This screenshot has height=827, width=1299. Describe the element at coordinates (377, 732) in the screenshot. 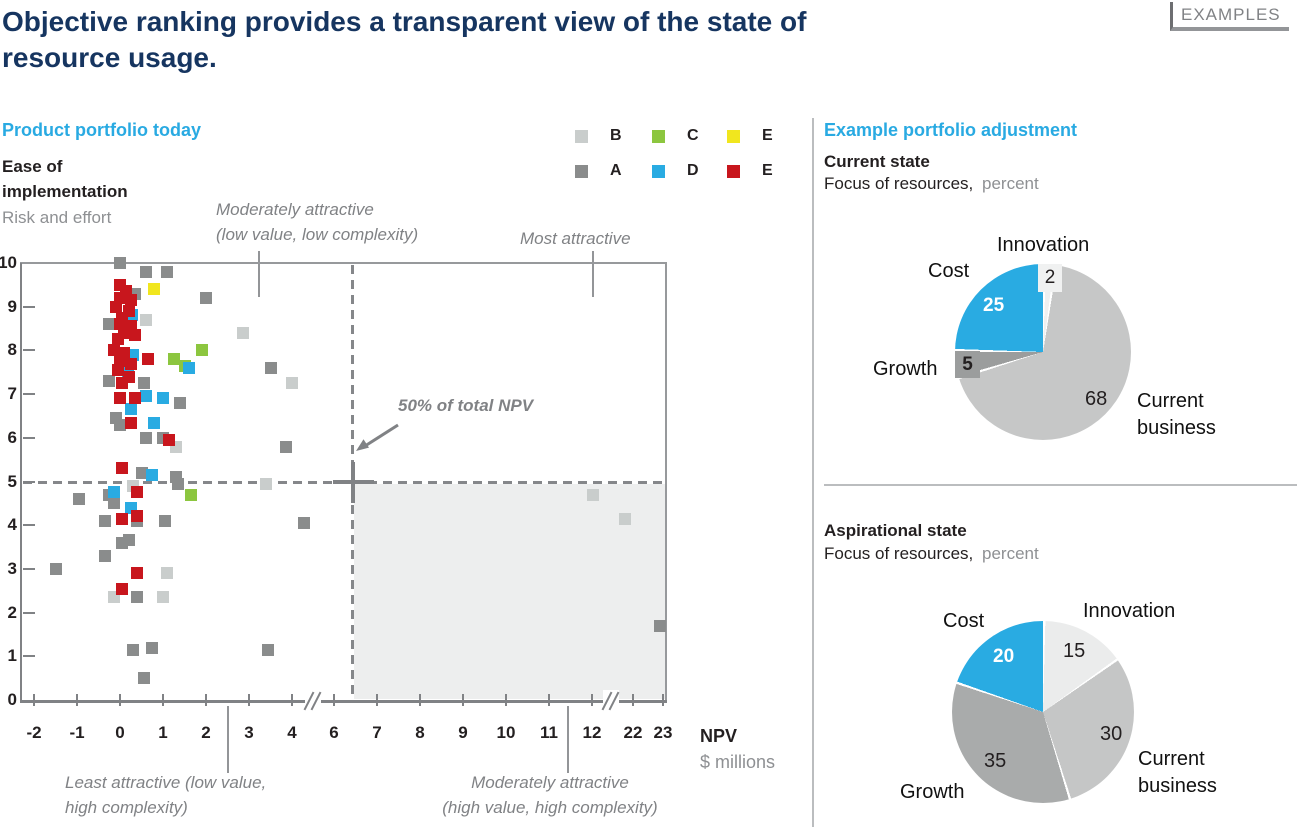

I see `x-tick-label: 7` at that location.